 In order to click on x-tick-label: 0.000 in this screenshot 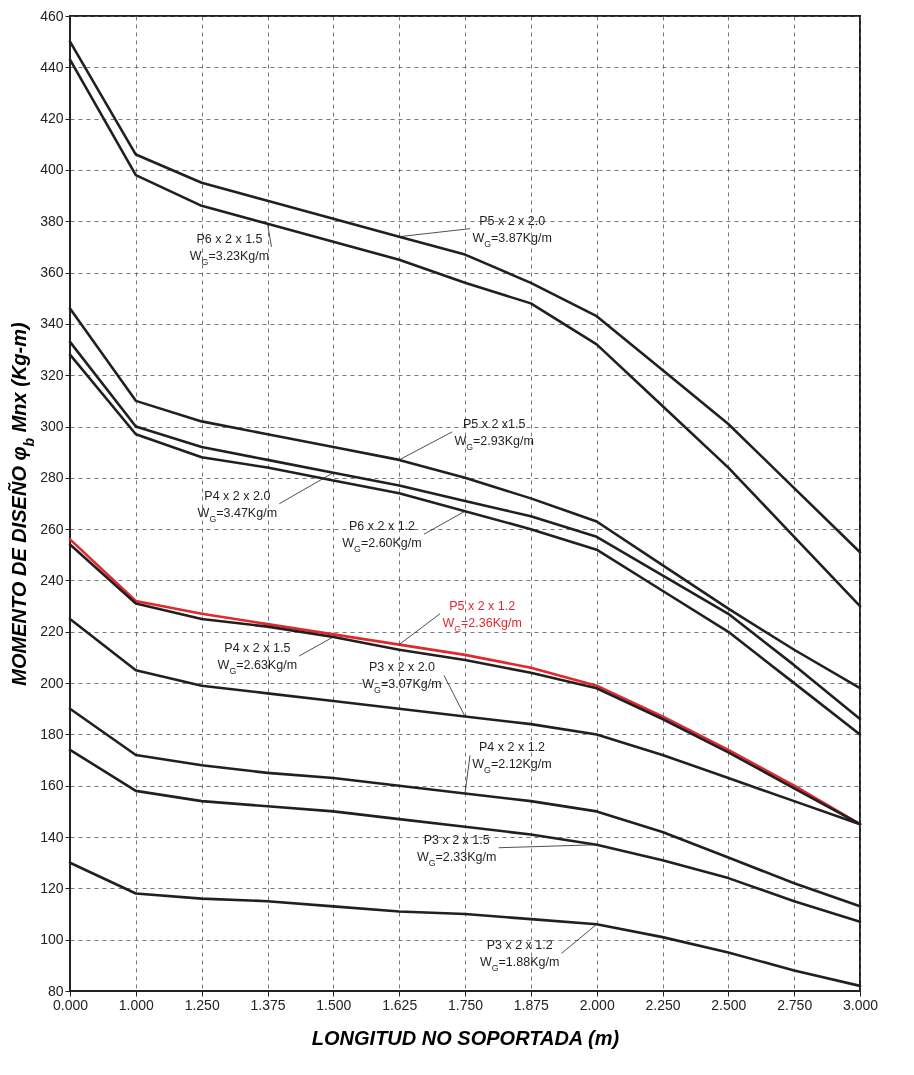, I will do `click(70, 1004)`.